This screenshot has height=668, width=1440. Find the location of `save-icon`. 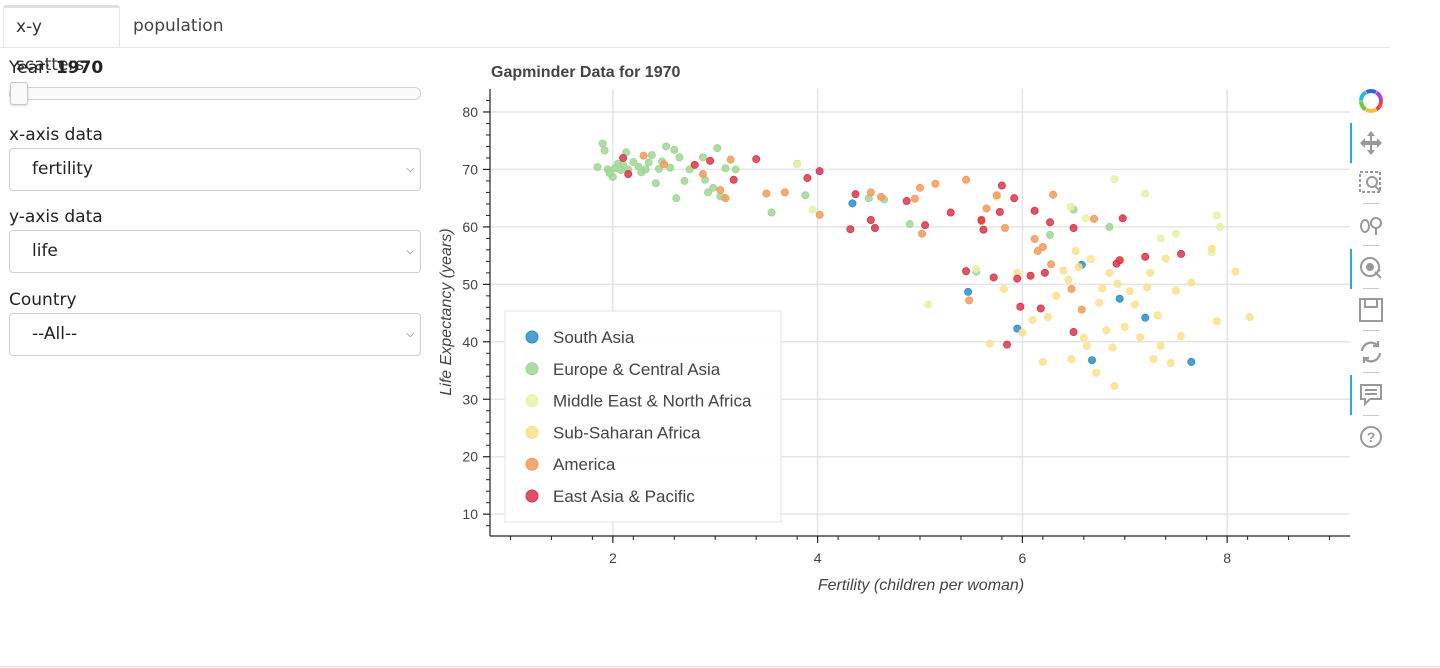

save-icon is located at coordinates (1371, 310).